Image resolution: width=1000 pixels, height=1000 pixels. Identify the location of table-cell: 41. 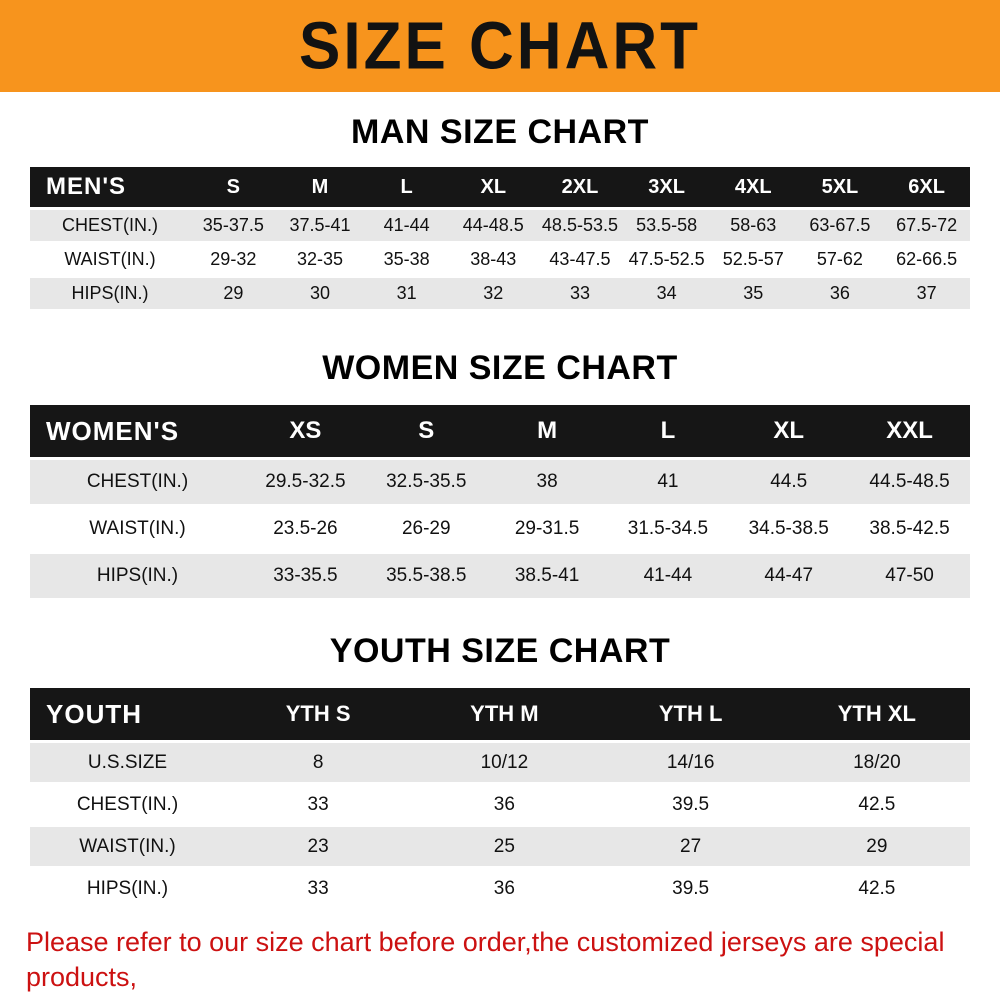
(668, 482).